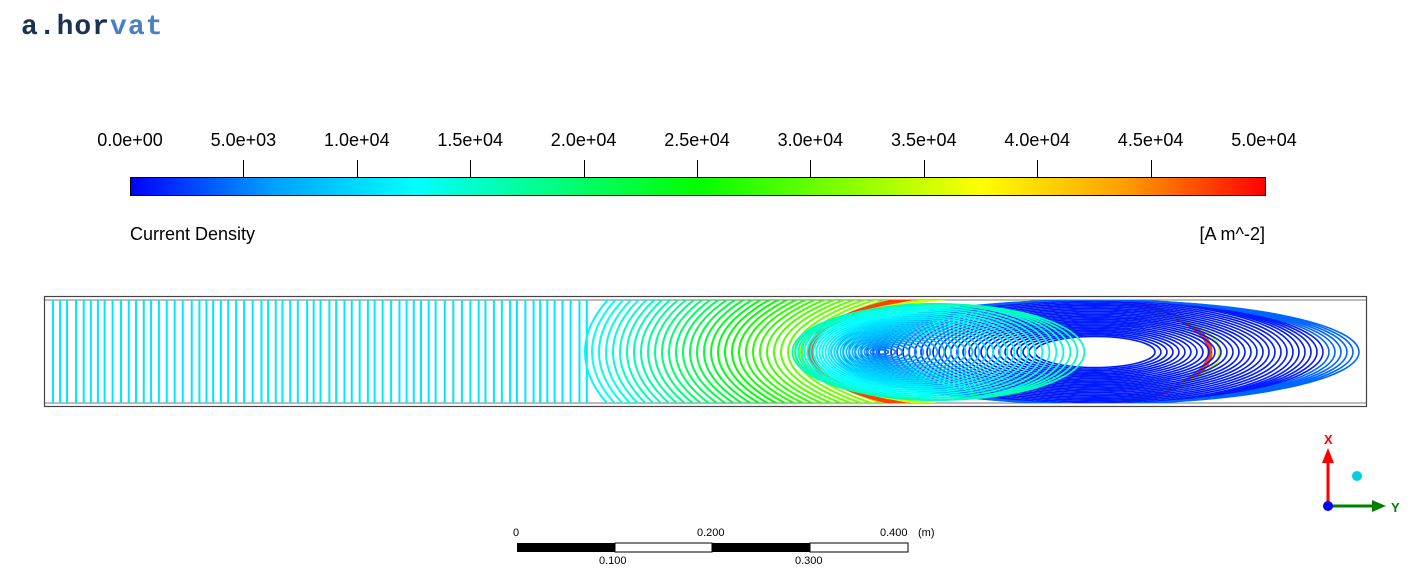  I want to click on colorbar-tick-label: 2.5e+04, so click(697, 140).